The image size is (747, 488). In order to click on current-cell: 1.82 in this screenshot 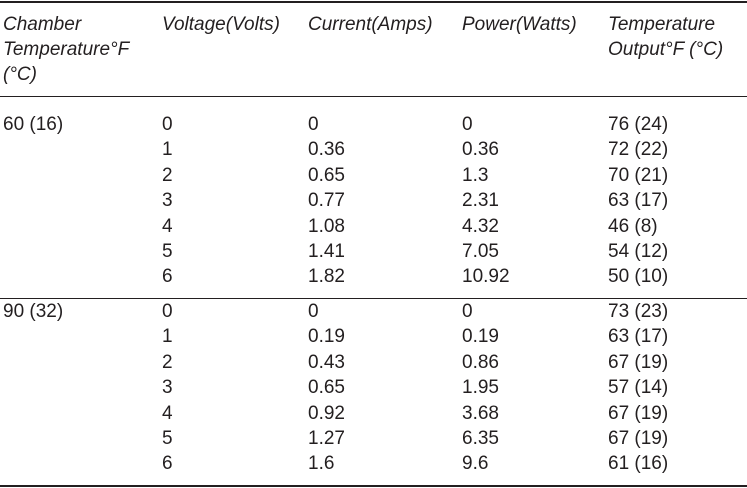, I will do `click(326, 277)`.